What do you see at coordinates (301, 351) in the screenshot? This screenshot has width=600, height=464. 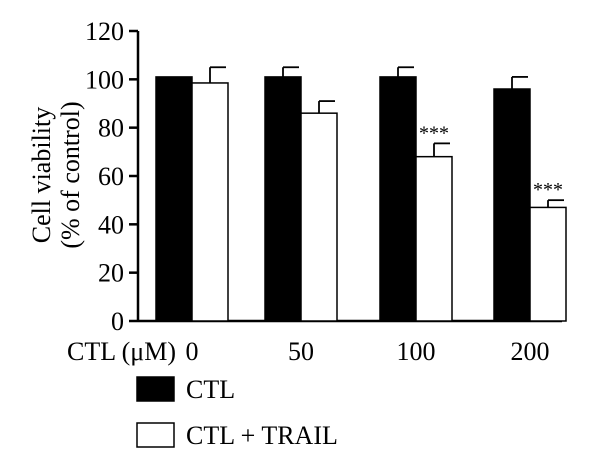 I see `x-tick-label-50: 50` at bounding box center [301, 351].